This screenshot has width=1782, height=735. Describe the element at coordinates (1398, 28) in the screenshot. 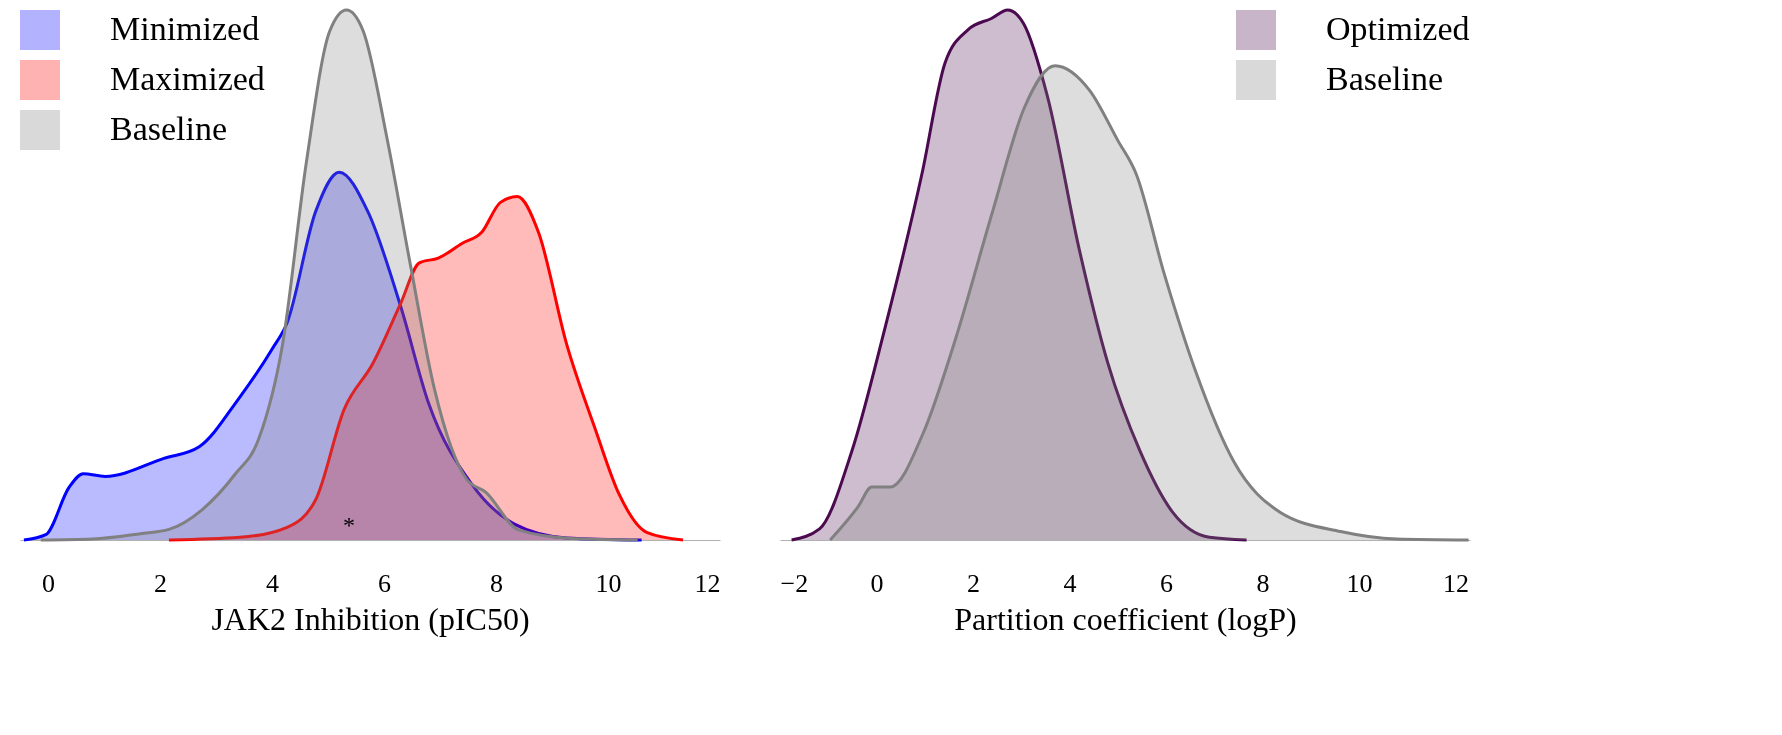

I see `legend-label: Optimized` at that location.